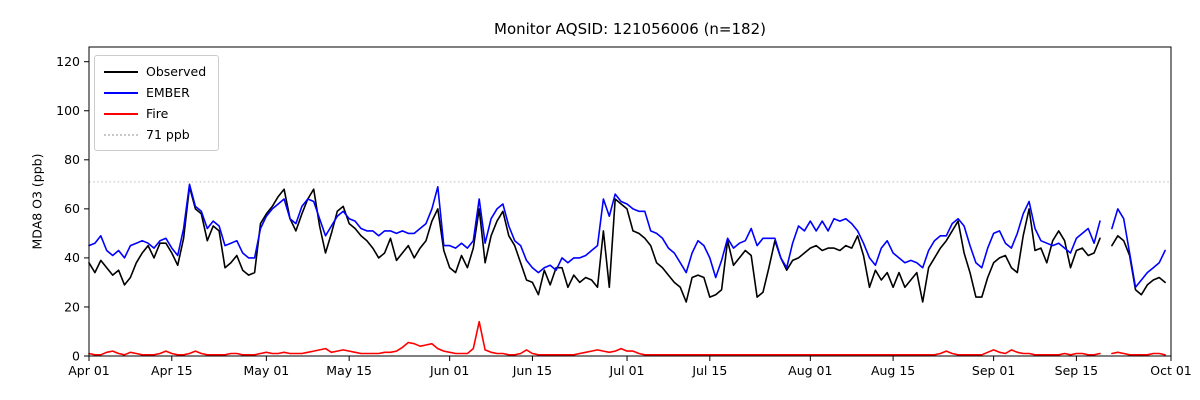 This screenshot has width=1200, height=400. I want to click on x-tick-label: Aug 15, so click(893, 370).